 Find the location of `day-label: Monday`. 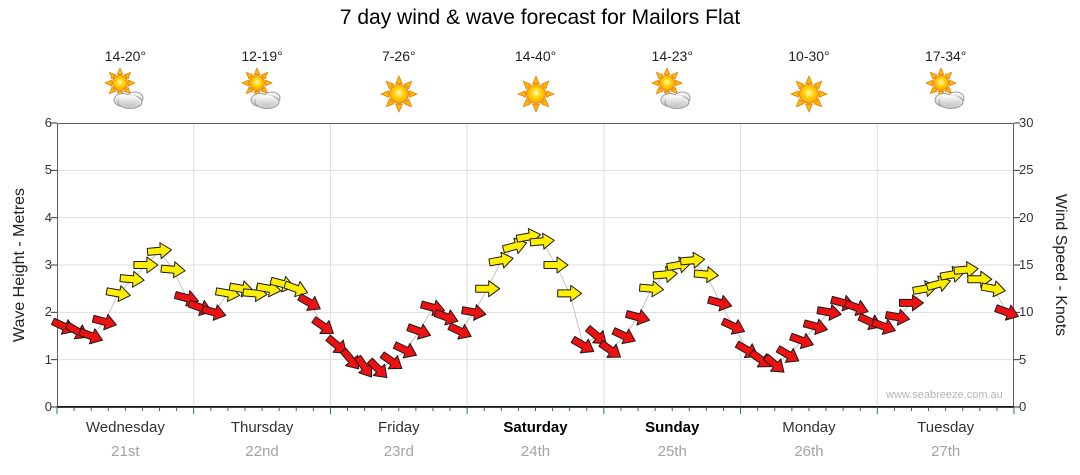

day-label: Monday is located at coordinates (809, 427).